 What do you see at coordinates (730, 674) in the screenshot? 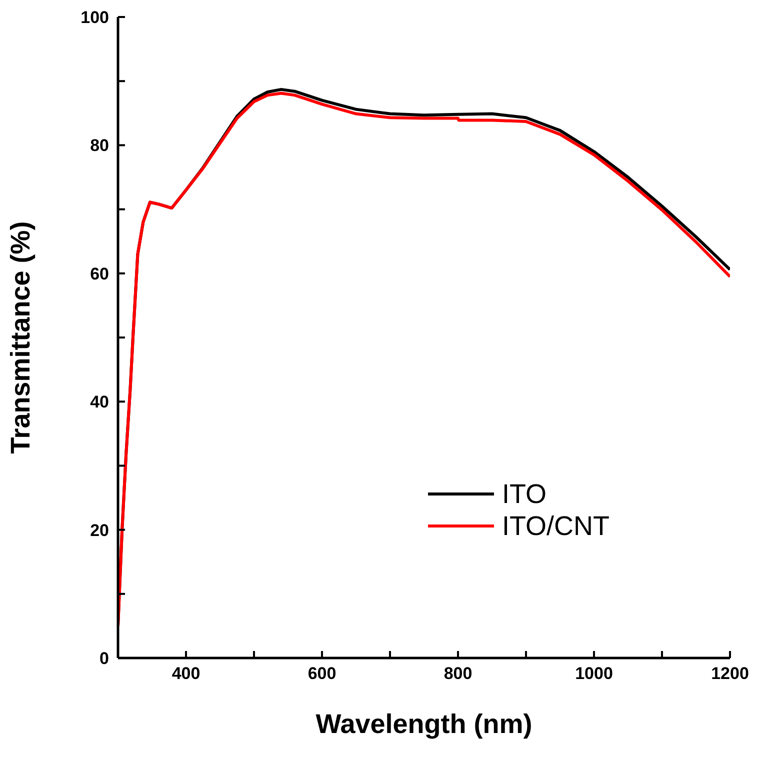
I see `x-tick-label: 1200` at bounding box center [730, 674].